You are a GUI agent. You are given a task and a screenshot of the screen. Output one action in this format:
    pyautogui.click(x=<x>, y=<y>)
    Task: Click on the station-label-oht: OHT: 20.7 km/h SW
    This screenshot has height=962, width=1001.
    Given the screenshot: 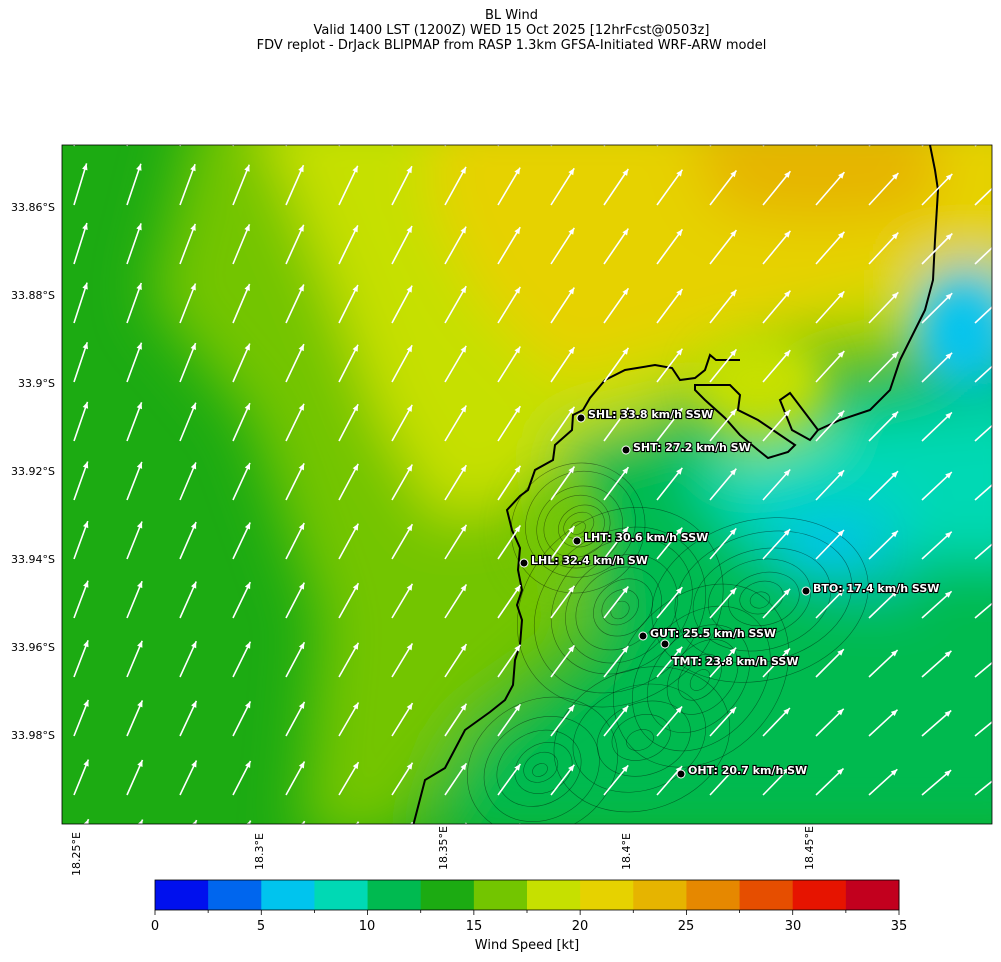 What is the action you would take?
    pyautogui.click(x=747, y=770)
    